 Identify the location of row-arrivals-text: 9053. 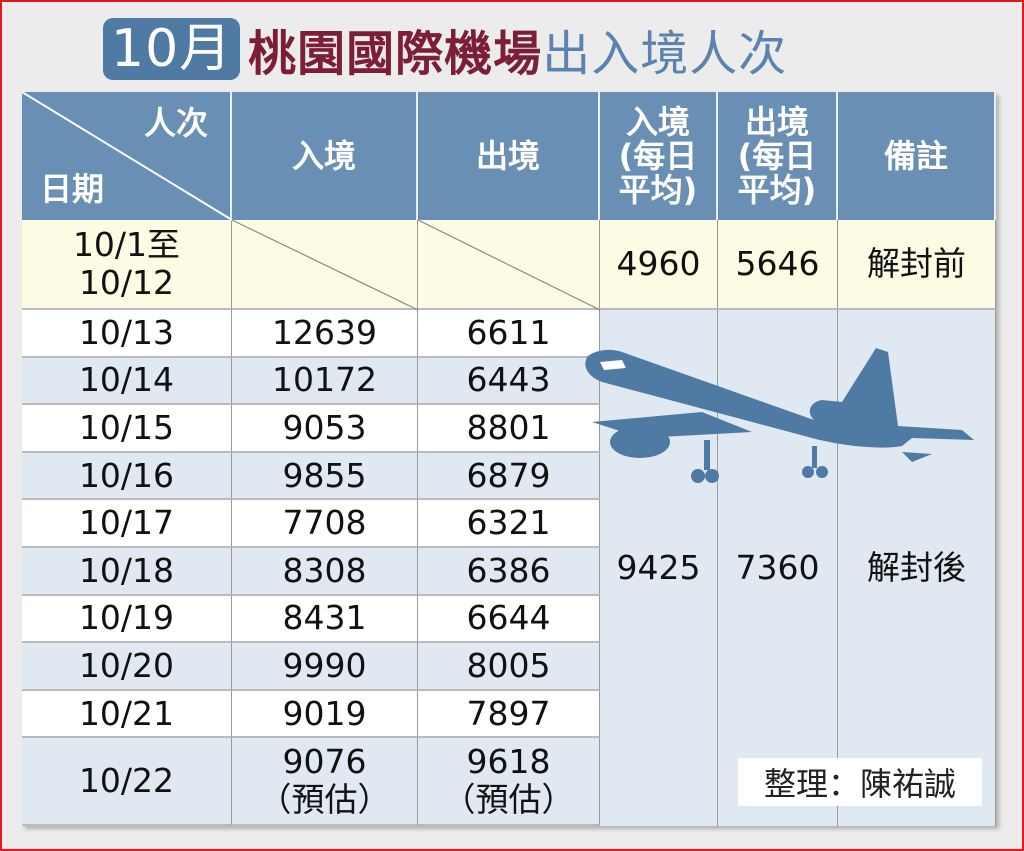
(324, 427).